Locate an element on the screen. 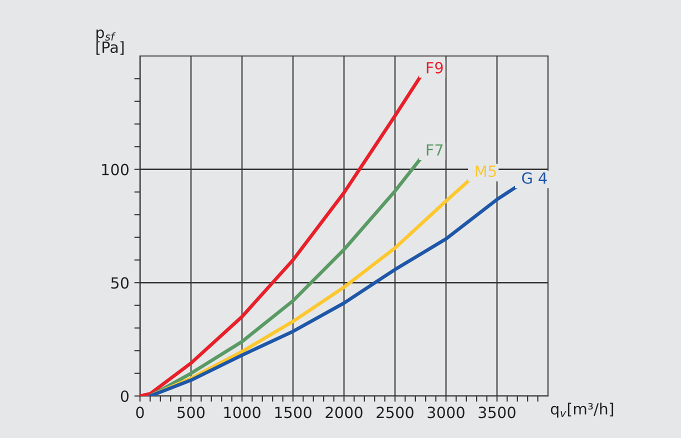 The image size is (681, 438). y-tick-label: 100 is located at coordinates (115, 170).